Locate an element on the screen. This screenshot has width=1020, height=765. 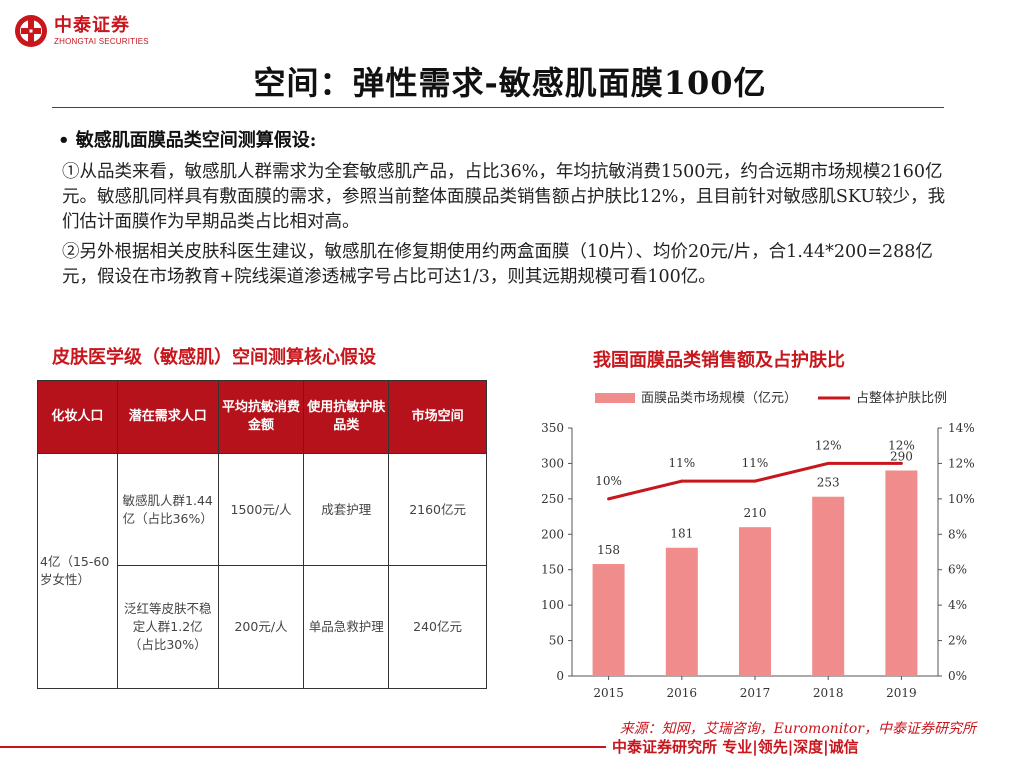
left-tick-label: 300 is located at coordinates (552, 463).